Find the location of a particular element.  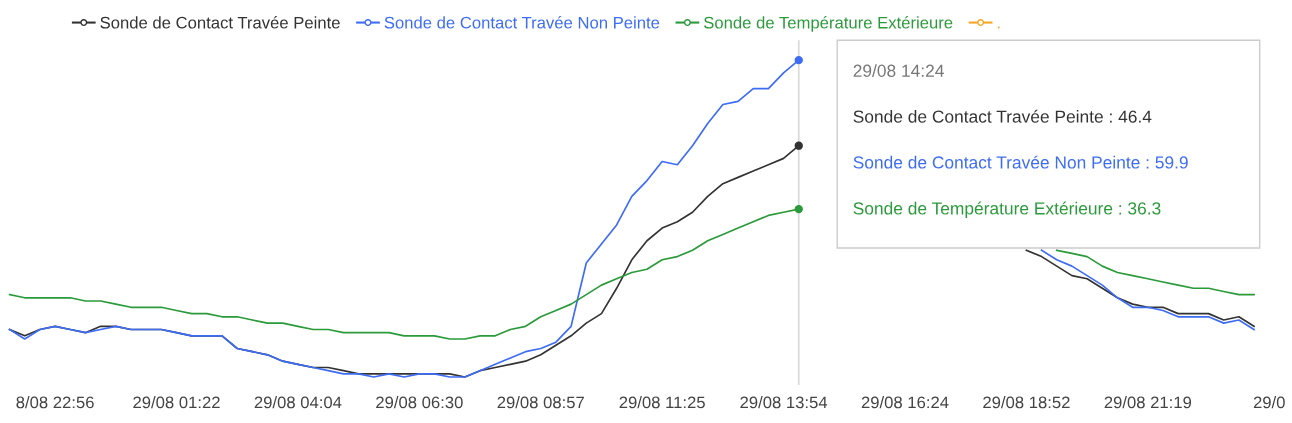

x-tick-label: 29/08 08:57 is located at coordinates (540, 402).